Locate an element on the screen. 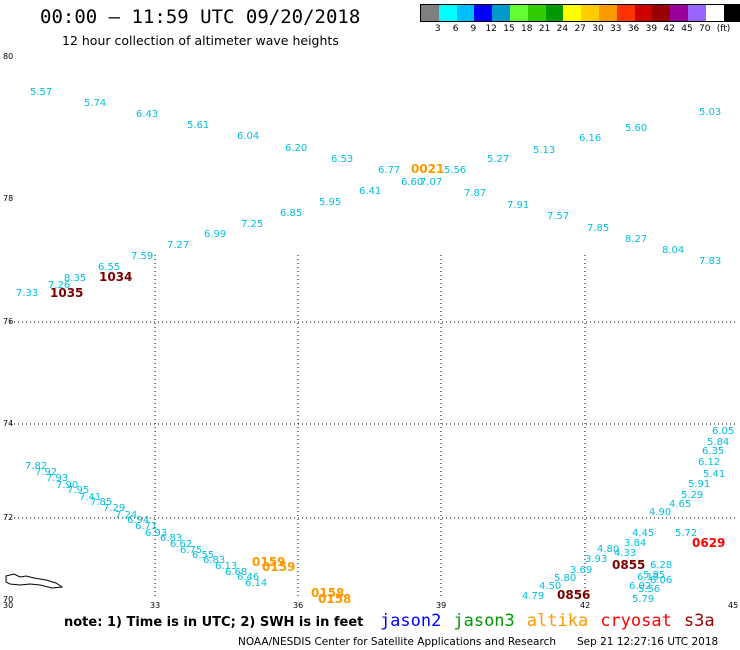 The image size is (740, 650). pass-time-label: 0855 is located at coordinates (629, 565).